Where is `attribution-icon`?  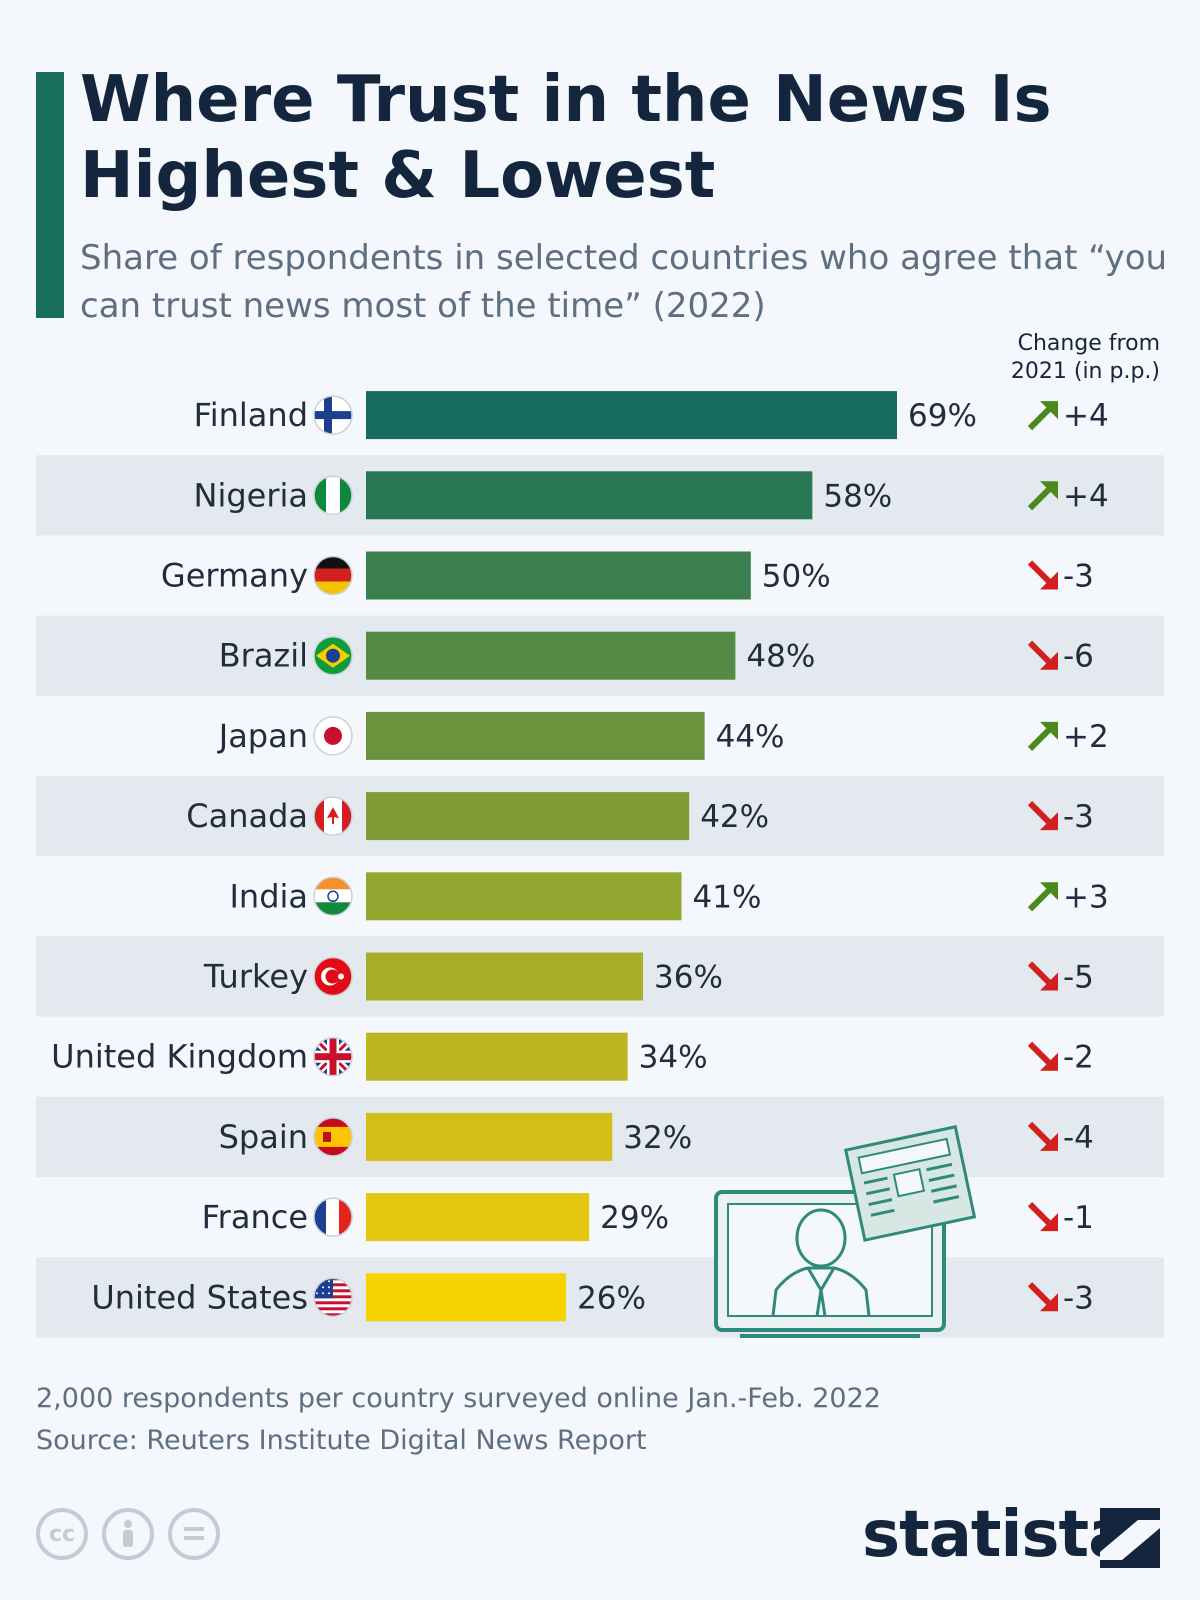
attribution-icon is located at coordinates (128, 1534).